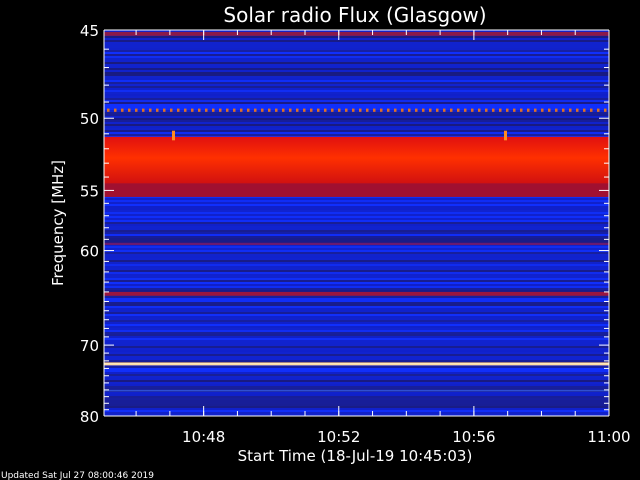 The height and width of the screenshot is (480, 640). I want to click on x-axis-title: Start Time (18-Jul-19 10:45:03), so click(355, 456).